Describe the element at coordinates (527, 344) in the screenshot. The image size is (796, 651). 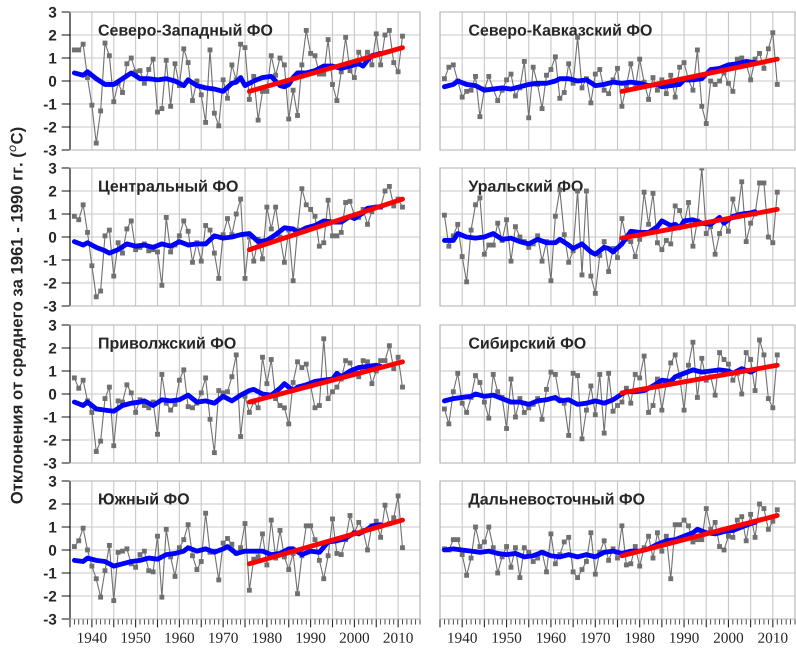
I see `text: Сибирский ФО` at that location.